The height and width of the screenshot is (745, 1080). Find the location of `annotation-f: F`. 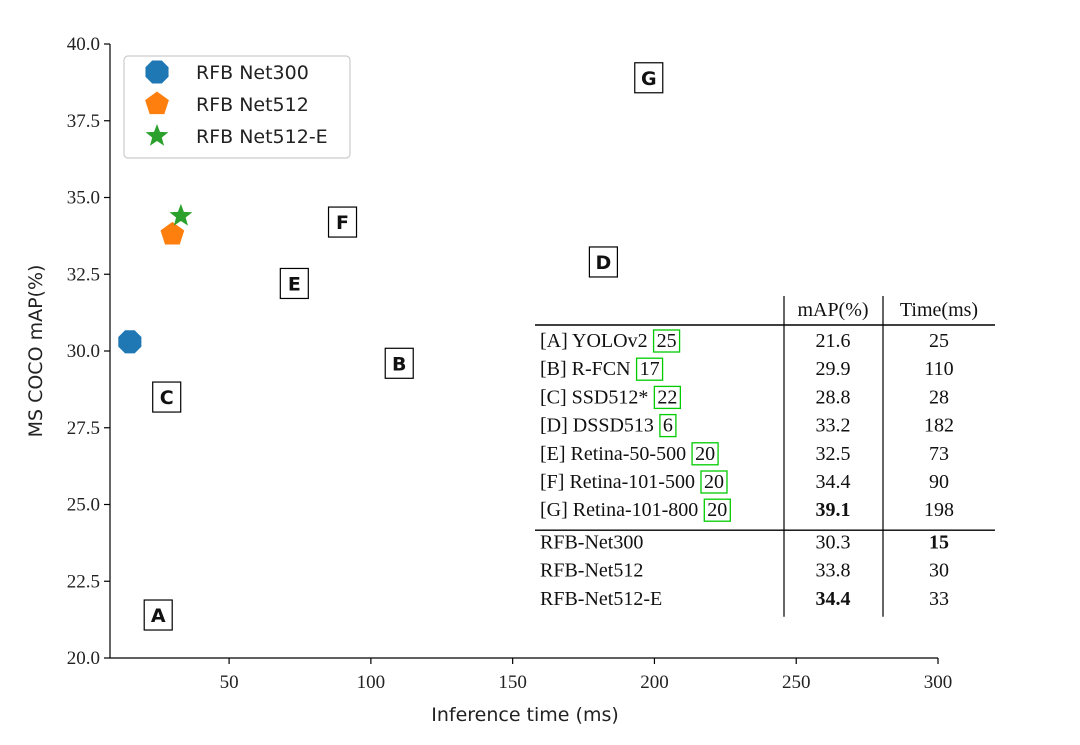

annotation-f: F is located at coordinates (342, 222).